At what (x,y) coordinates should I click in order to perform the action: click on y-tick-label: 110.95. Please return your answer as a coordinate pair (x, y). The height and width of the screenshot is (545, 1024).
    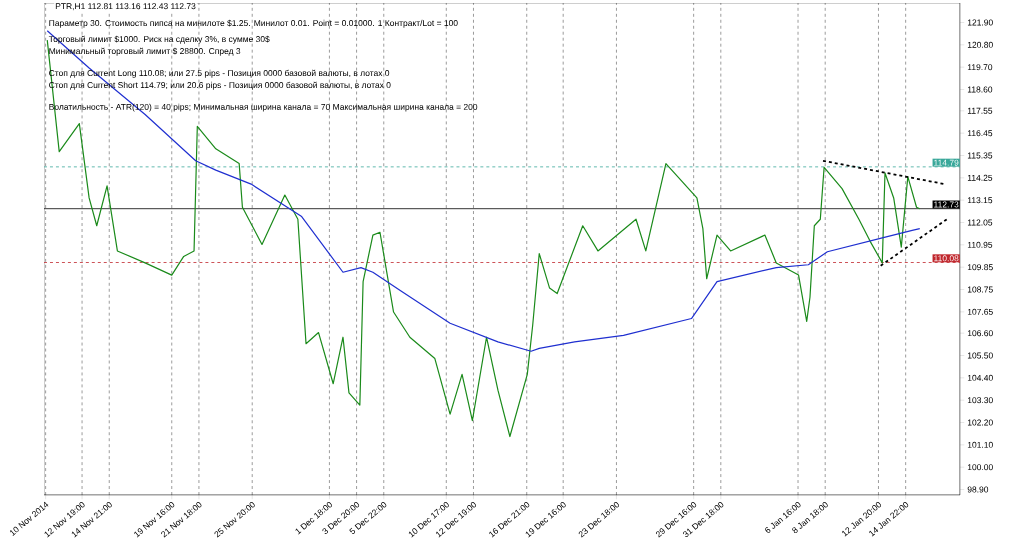
    Looking at the image, I should click on (980, 244).